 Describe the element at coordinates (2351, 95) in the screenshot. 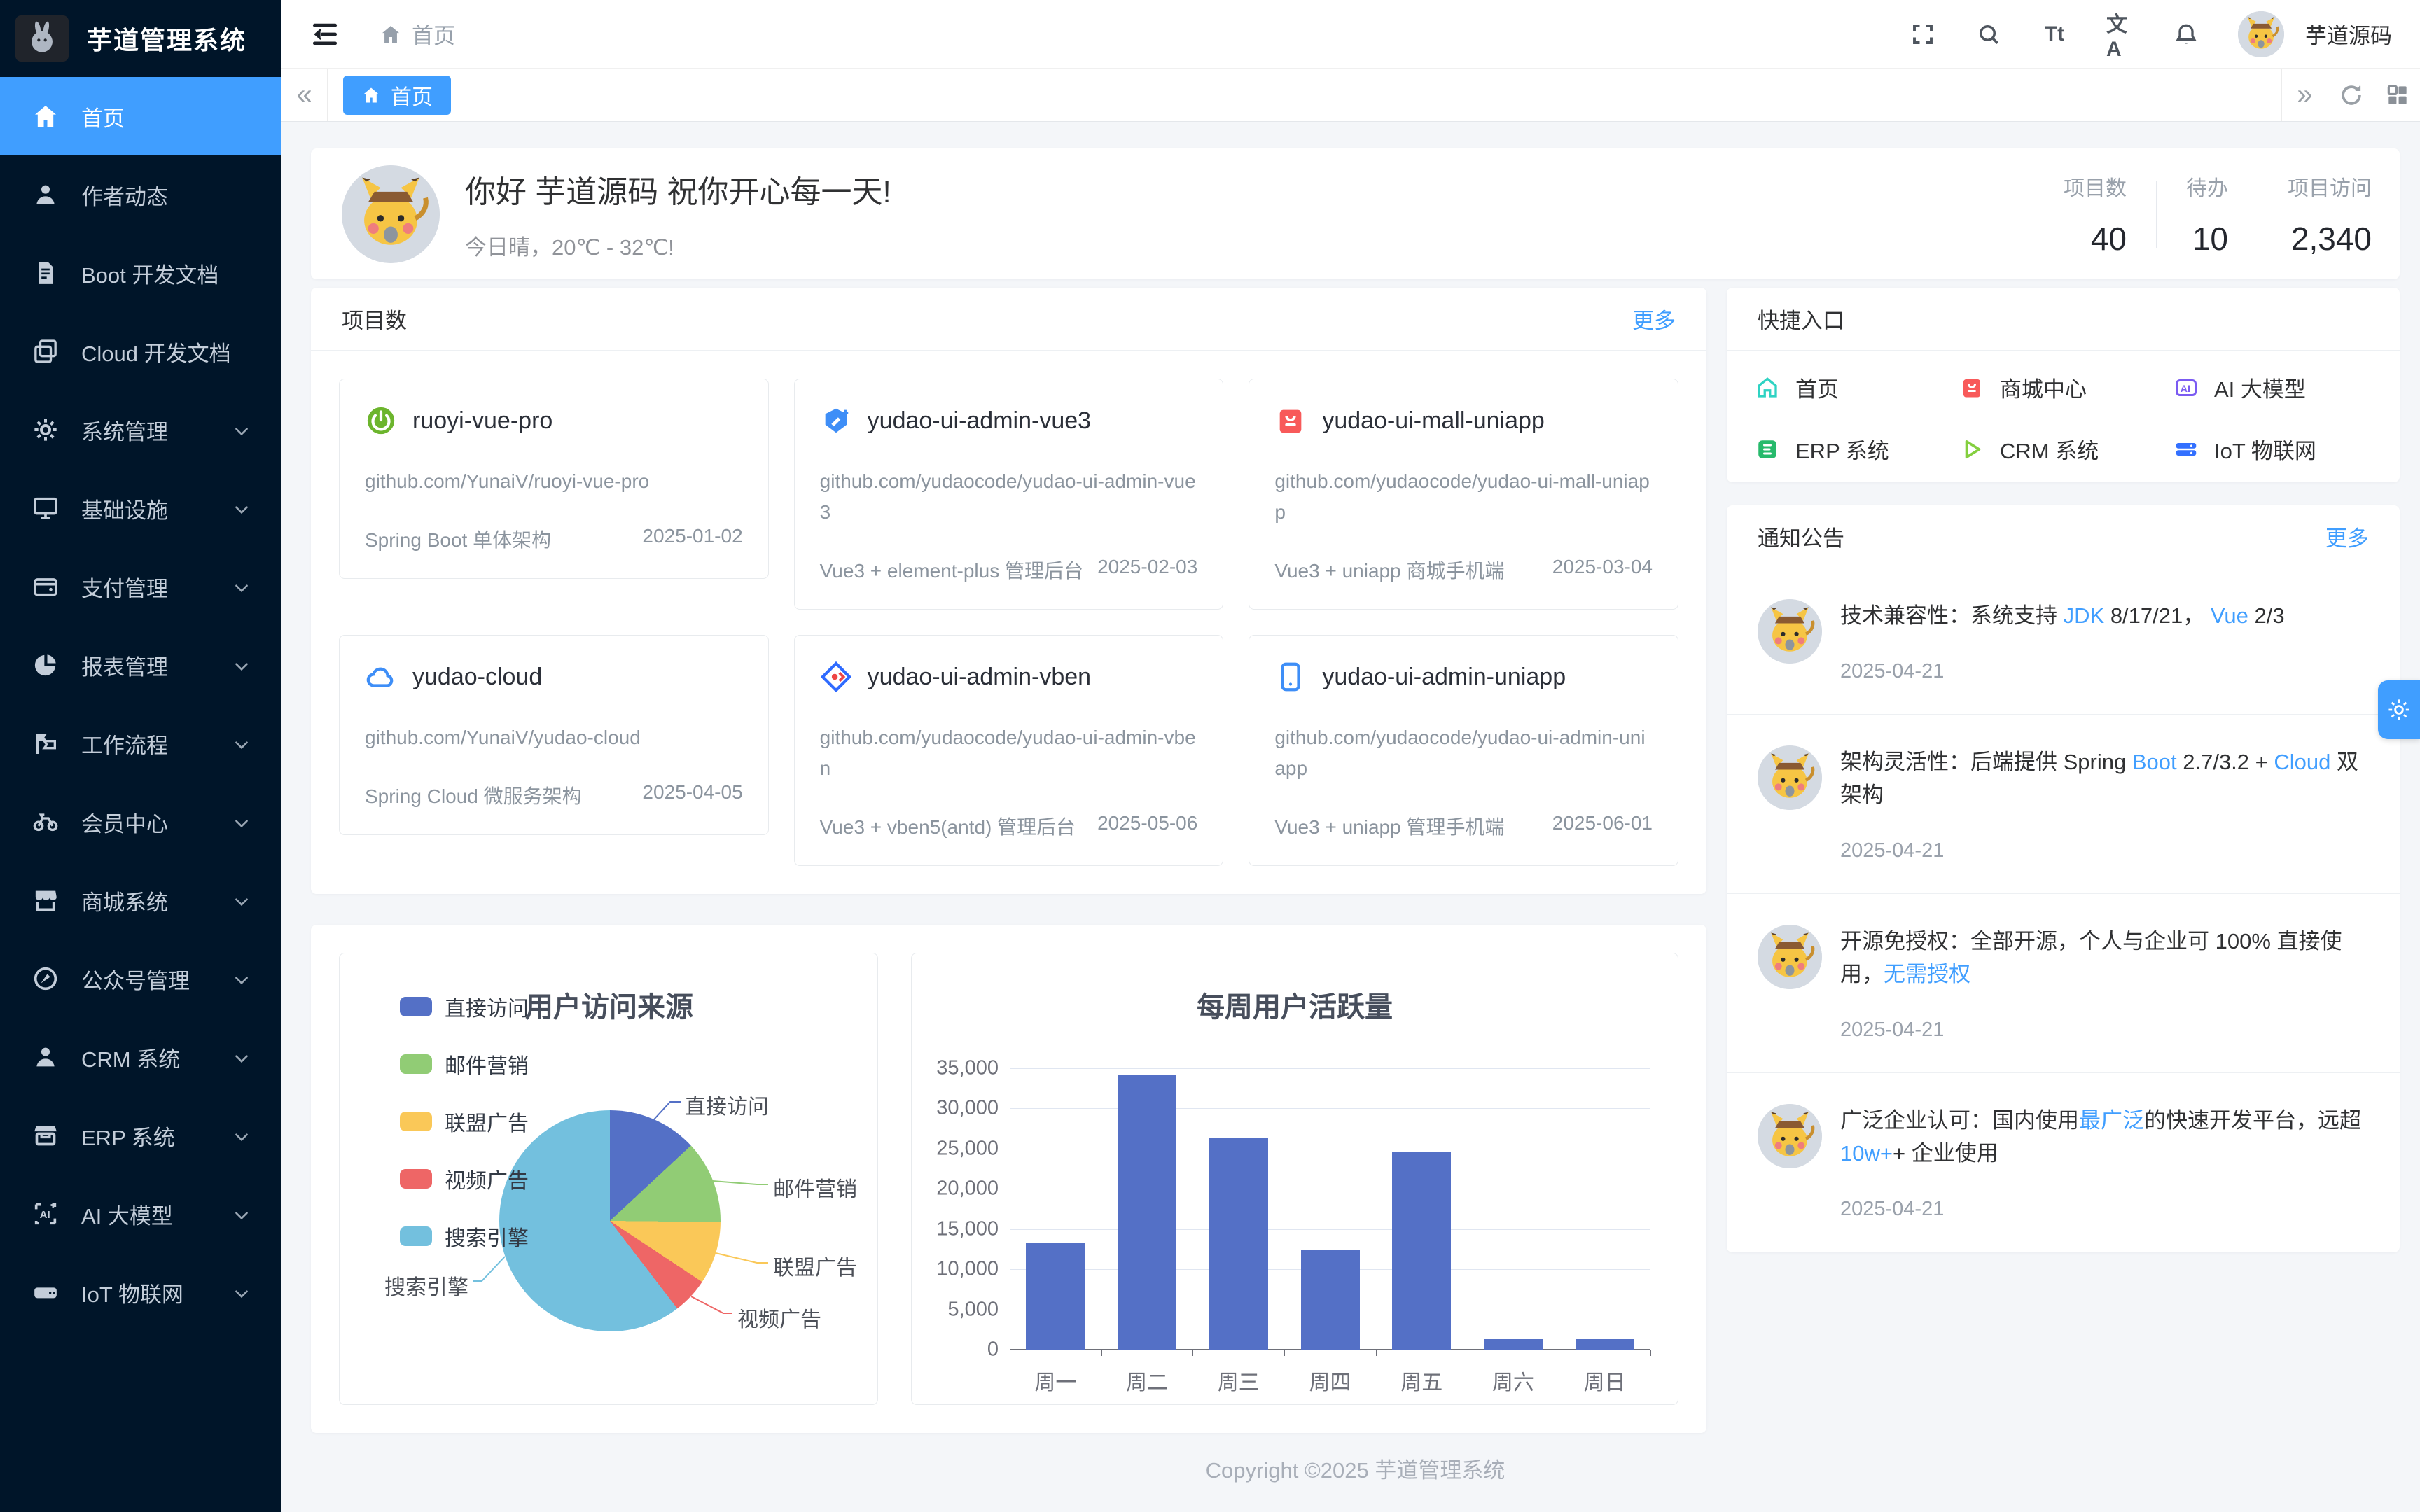

I see `refresh-icon` at that location.